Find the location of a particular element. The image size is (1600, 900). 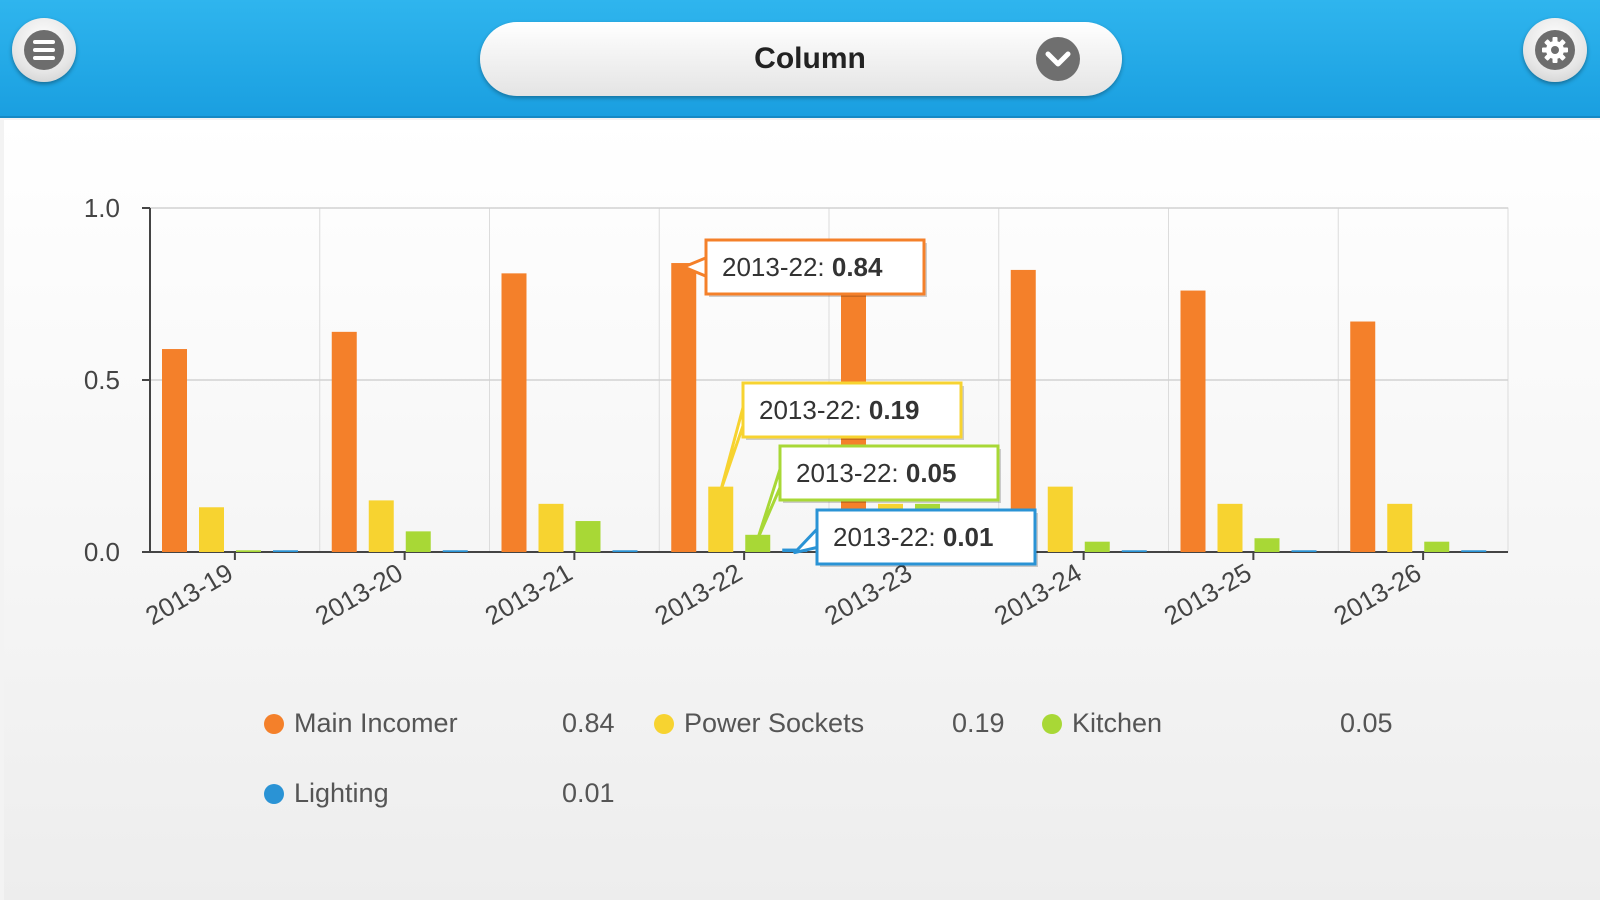

tooltip-kitchen: 2013-22: 0.05 is located at coordinates (878, 492).